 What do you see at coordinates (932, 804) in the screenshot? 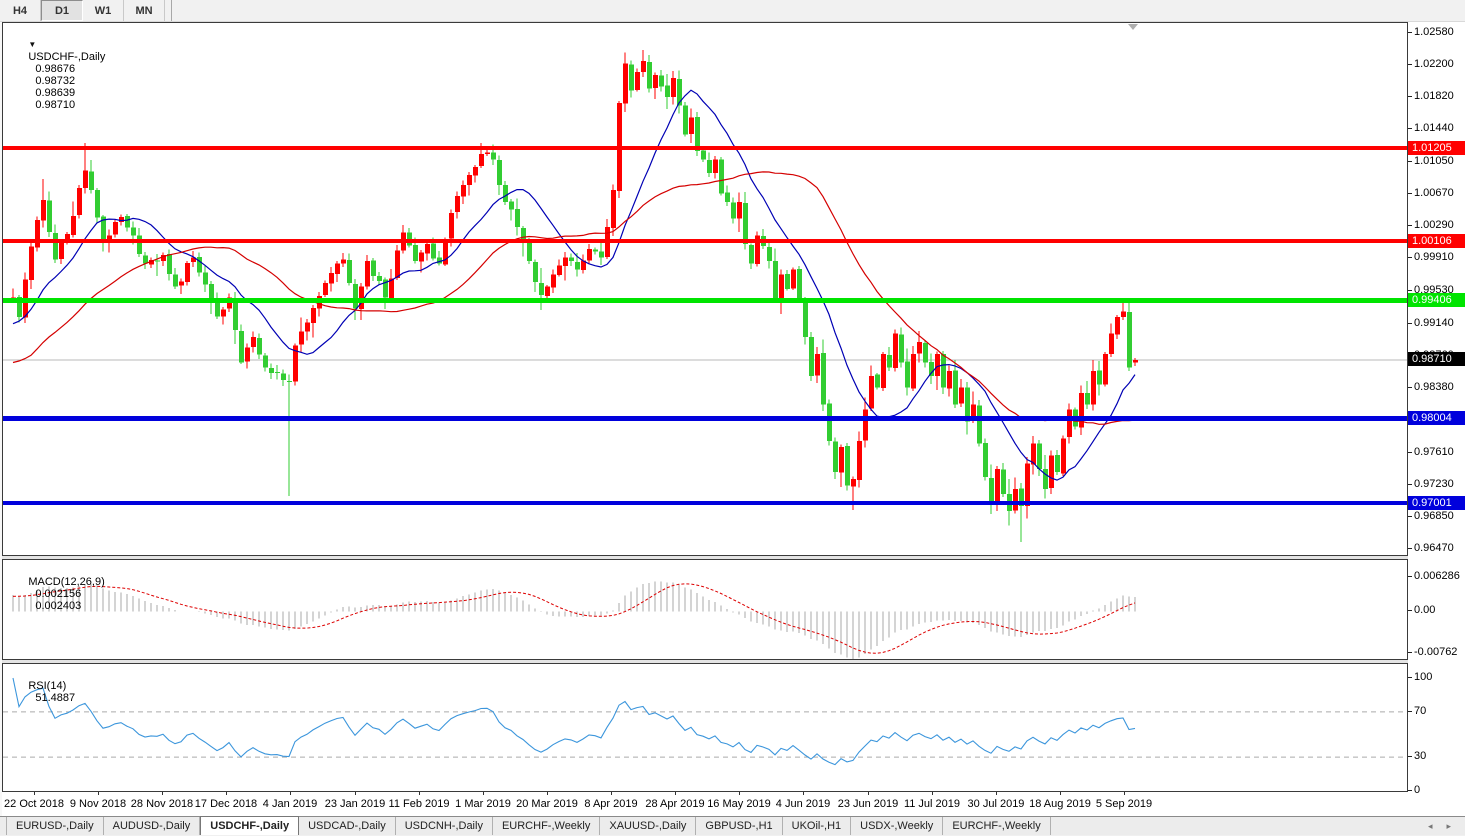
I see `date-label: 11 Jul 2019` at bounding box center [932, 804].